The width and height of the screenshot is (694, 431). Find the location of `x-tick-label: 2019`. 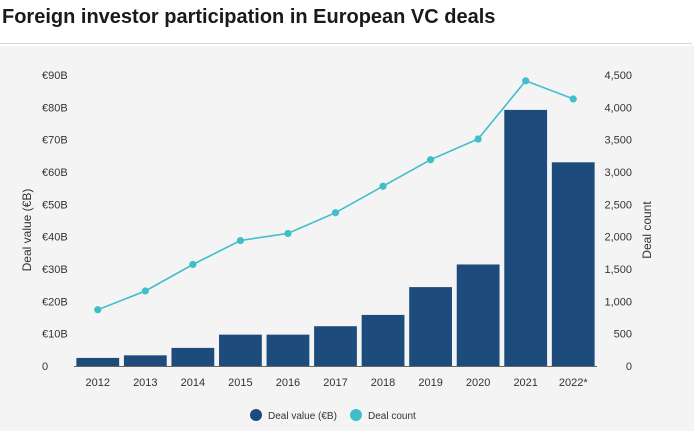

x-tick-label: 2019 is located at coordinates (430, 383).